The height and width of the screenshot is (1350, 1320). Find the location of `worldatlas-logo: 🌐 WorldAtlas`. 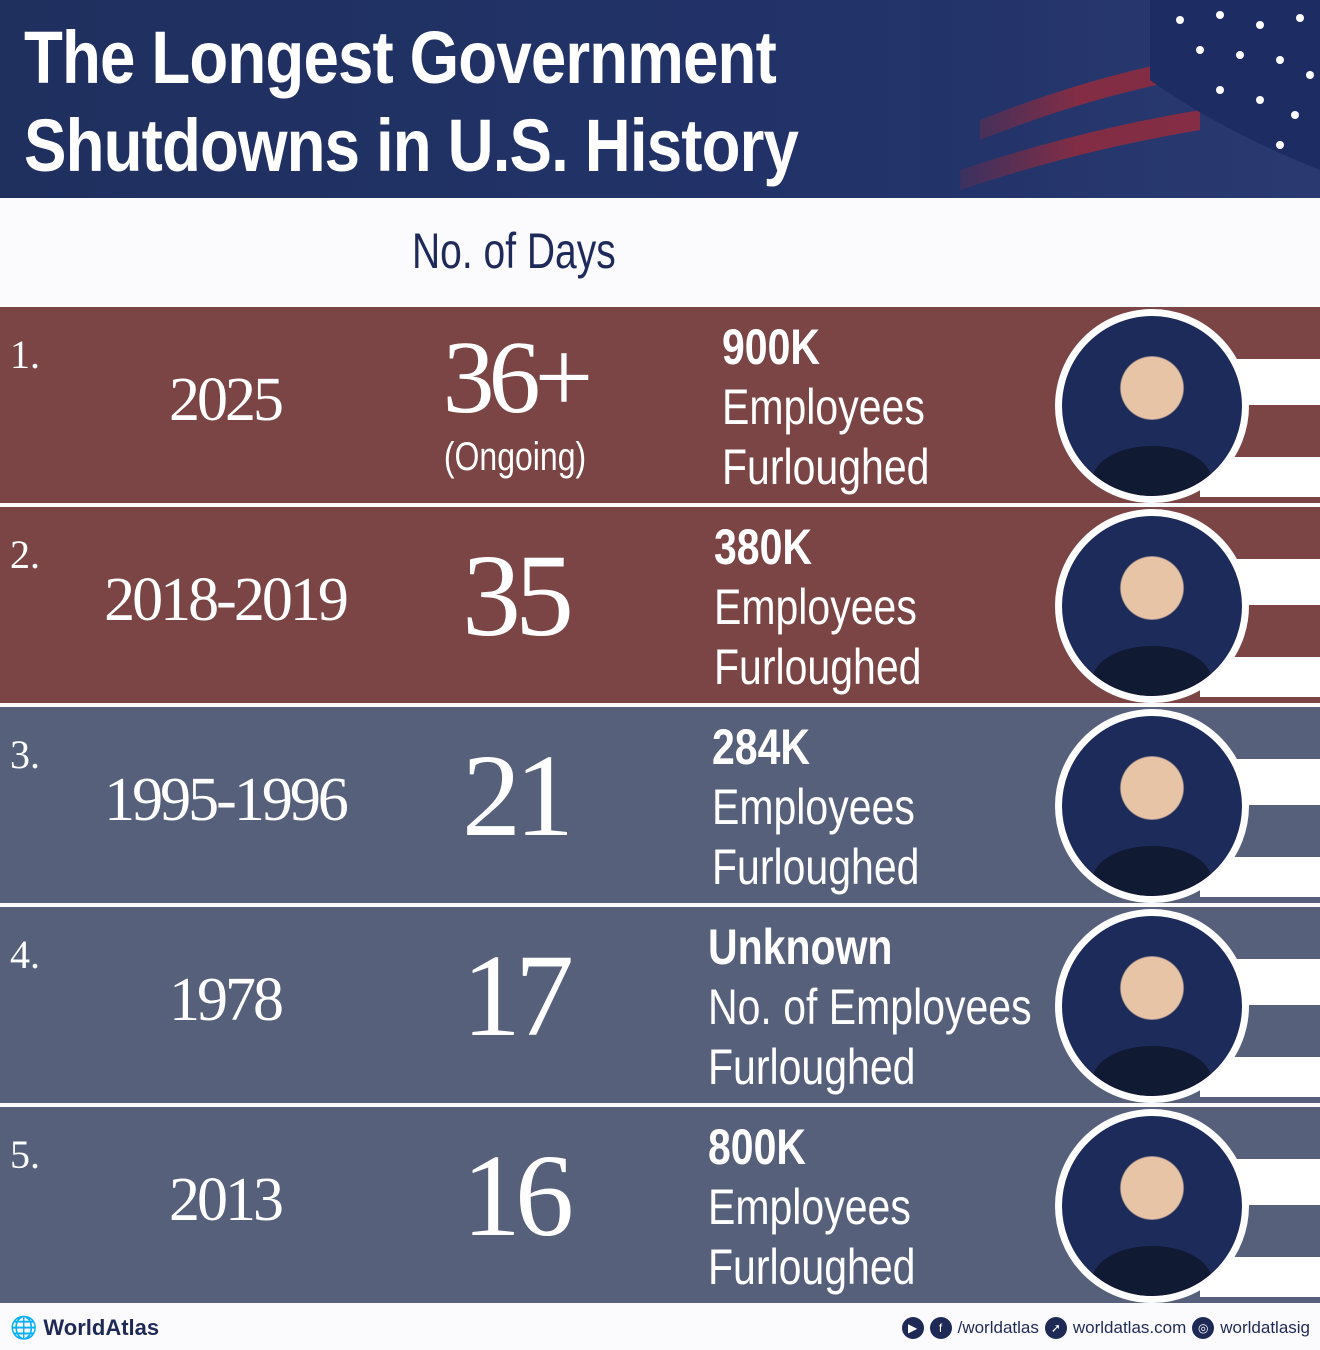

worldatlas-logo: 🌐 WorldAtlas is located at coordinates (84, 1328).